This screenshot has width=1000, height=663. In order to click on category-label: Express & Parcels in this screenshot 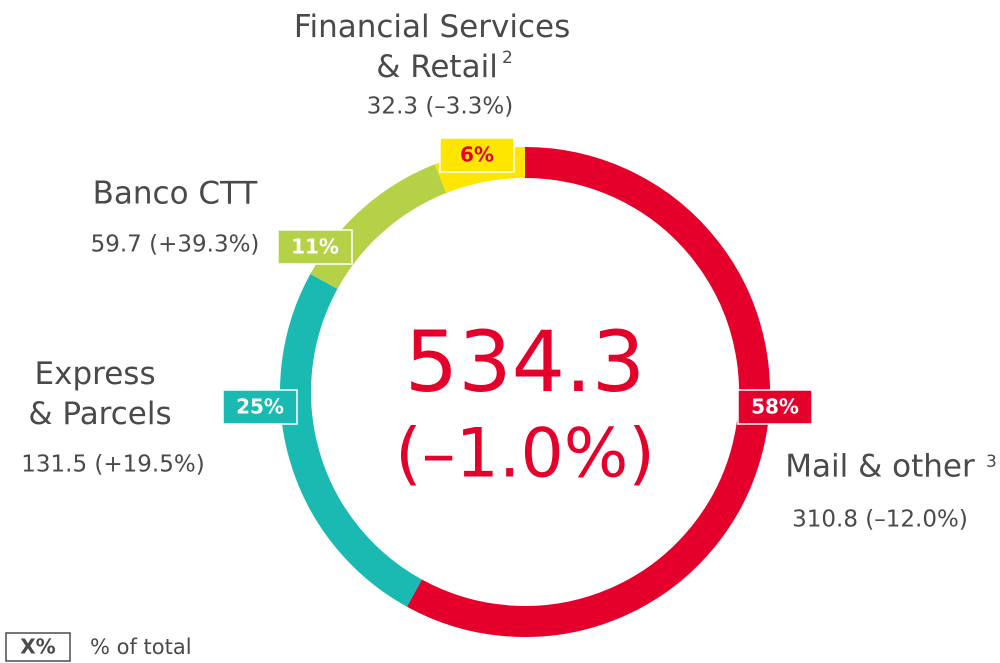, I will do `click(99, 394)`.